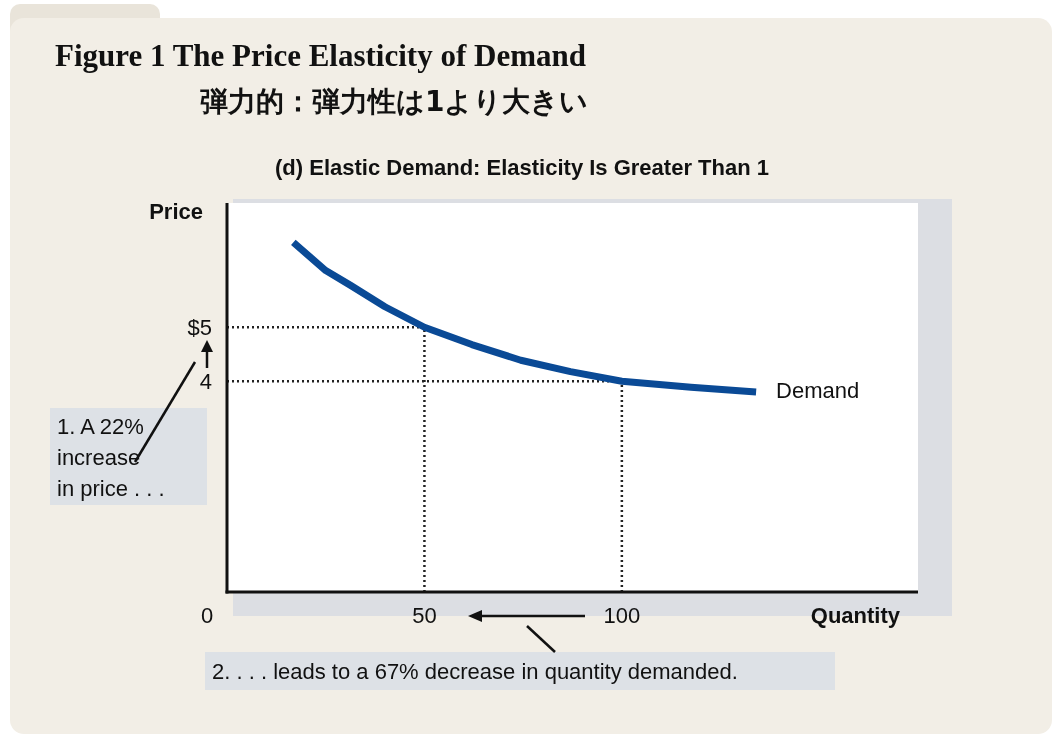  Describe the element at coordinates (522, 167) in the screenshot. I see `text: (d) Elastic Demand: Elasticity Is Greater Than 1` at that location.